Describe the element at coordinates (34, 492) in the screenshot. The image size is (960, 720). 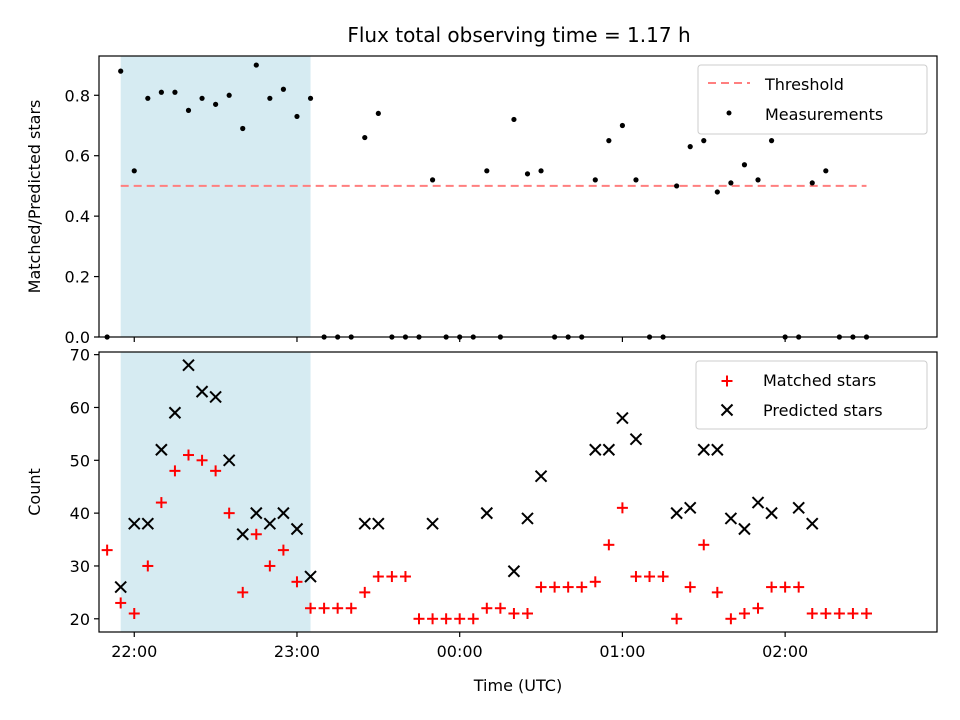
I see `bottom-y-axis-label: Count` at that location.